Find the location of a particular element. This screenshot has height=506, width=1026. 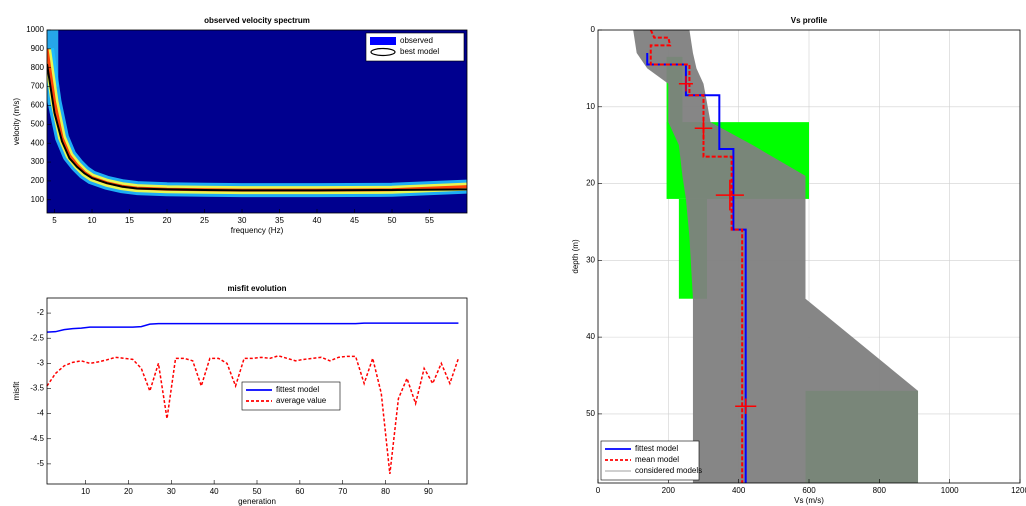

chart-title: misfit evolution is located at coordinates (256, 288).